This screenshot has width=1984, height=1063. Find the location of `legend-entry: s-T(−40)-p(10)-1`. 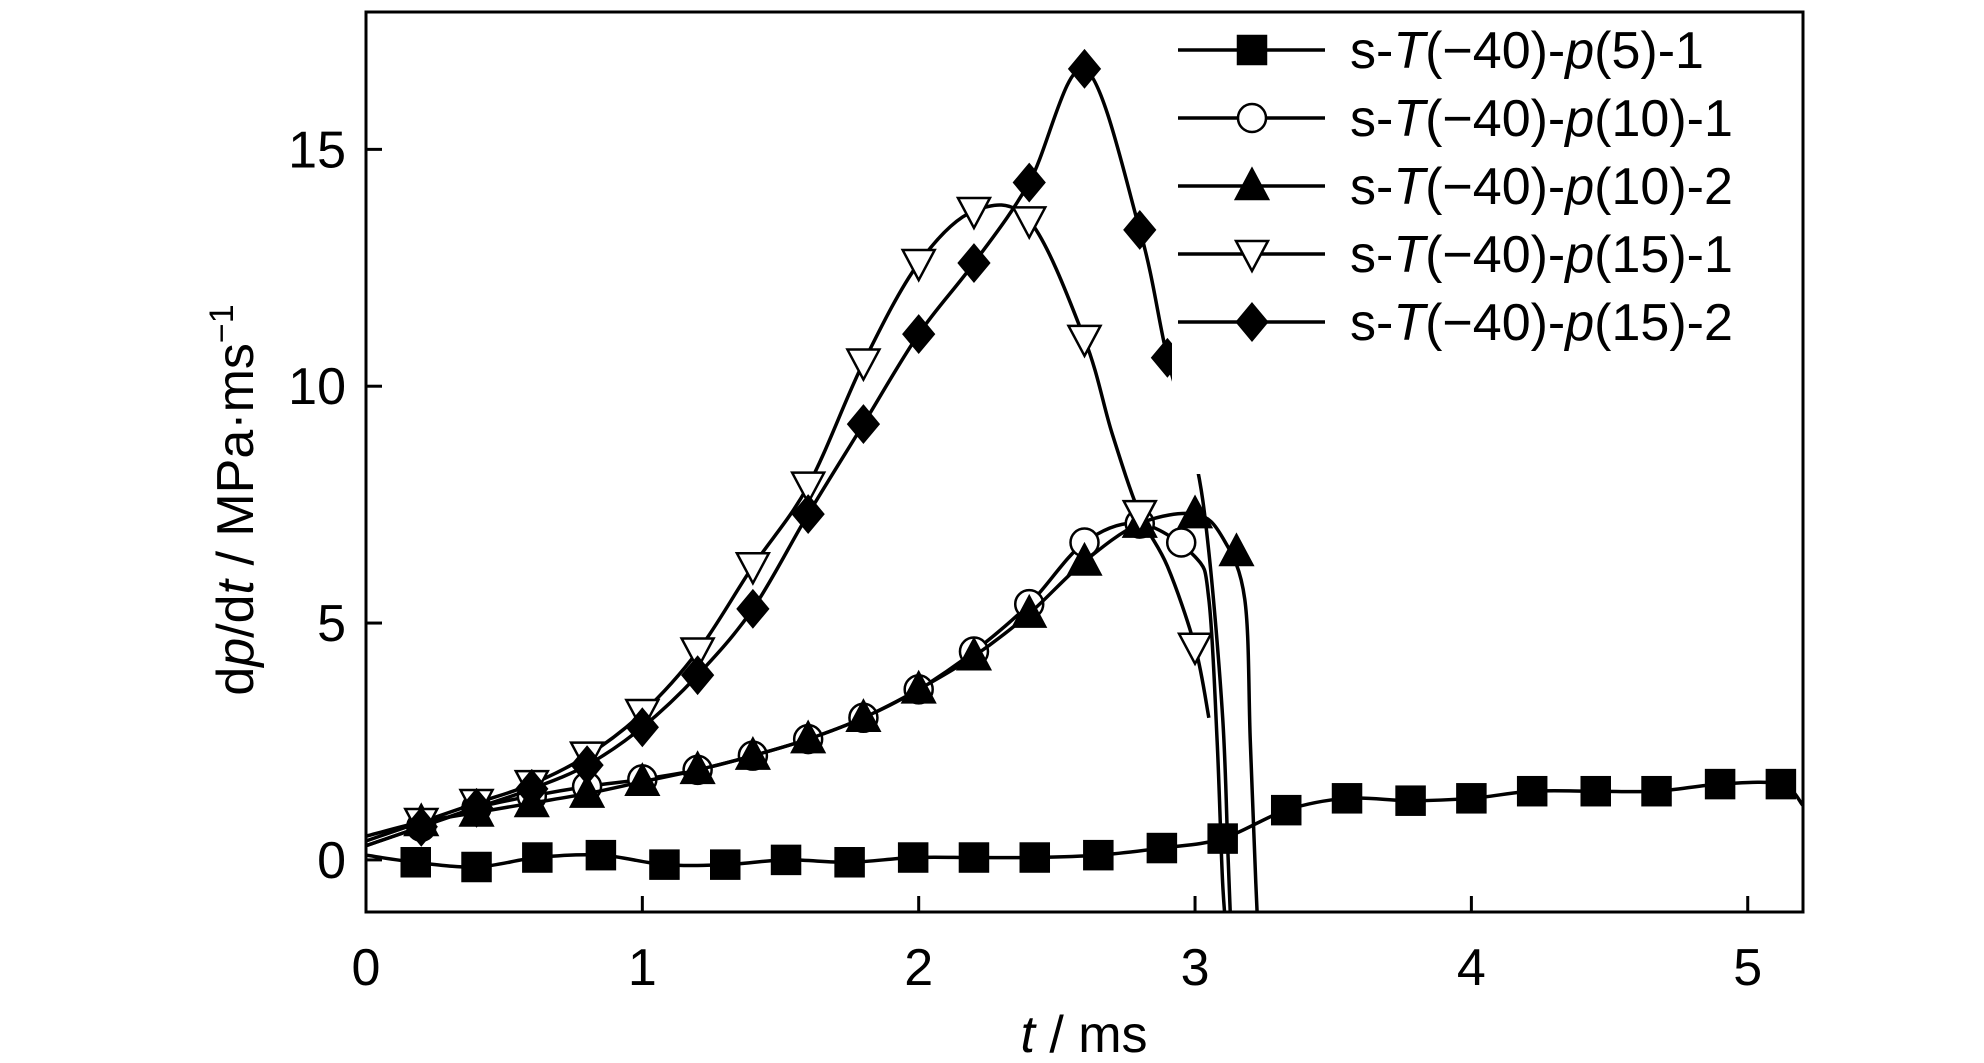

legend-entry: s-T(−40)-p(10)-1 is located at coordinates (1455, 119).